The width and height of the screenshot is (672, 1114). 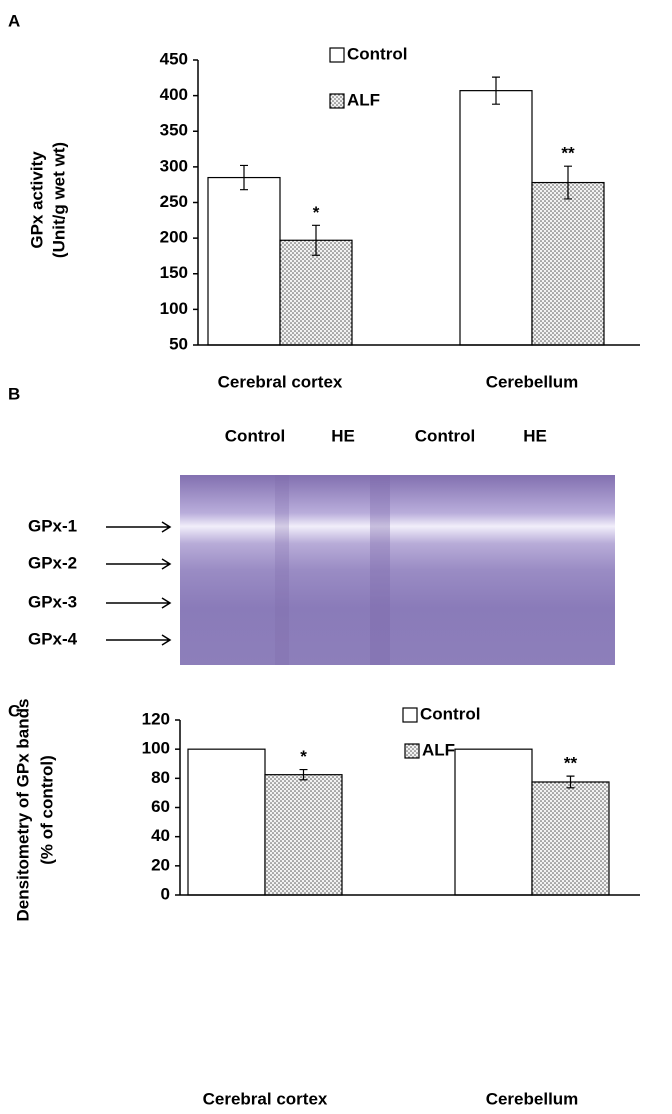 What do you see at coordinates (156, 718) in the screenshot?
I see `y-tick-label: 120` at bounding box center [156, 718].